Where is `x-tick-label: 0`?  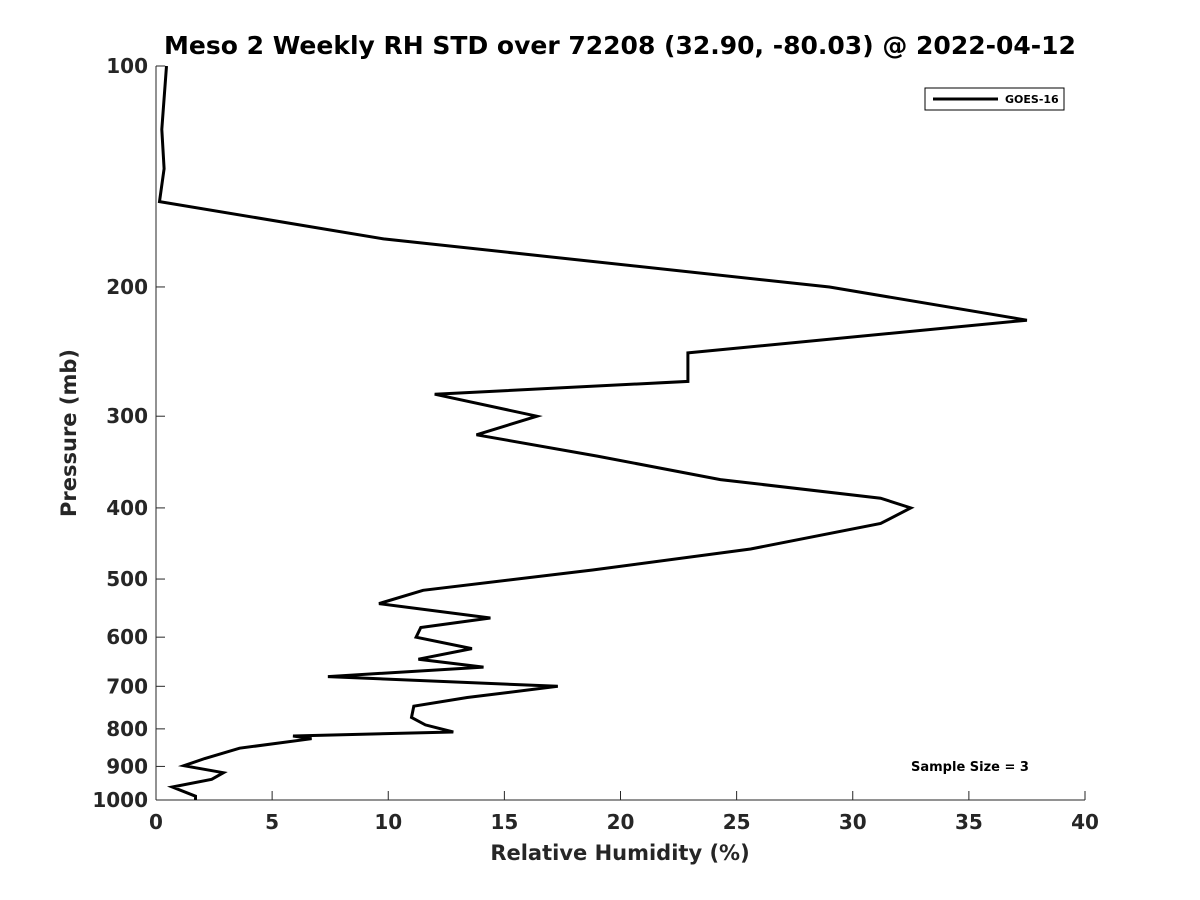
x-tick-label: 0 is located at coordinates (156, 822).